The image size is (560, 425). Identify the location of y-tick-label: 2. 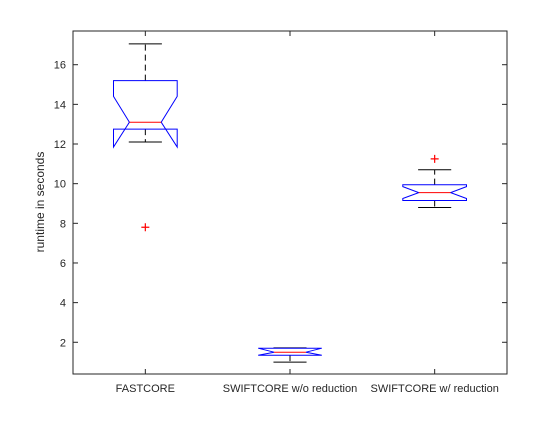
(63, 343).